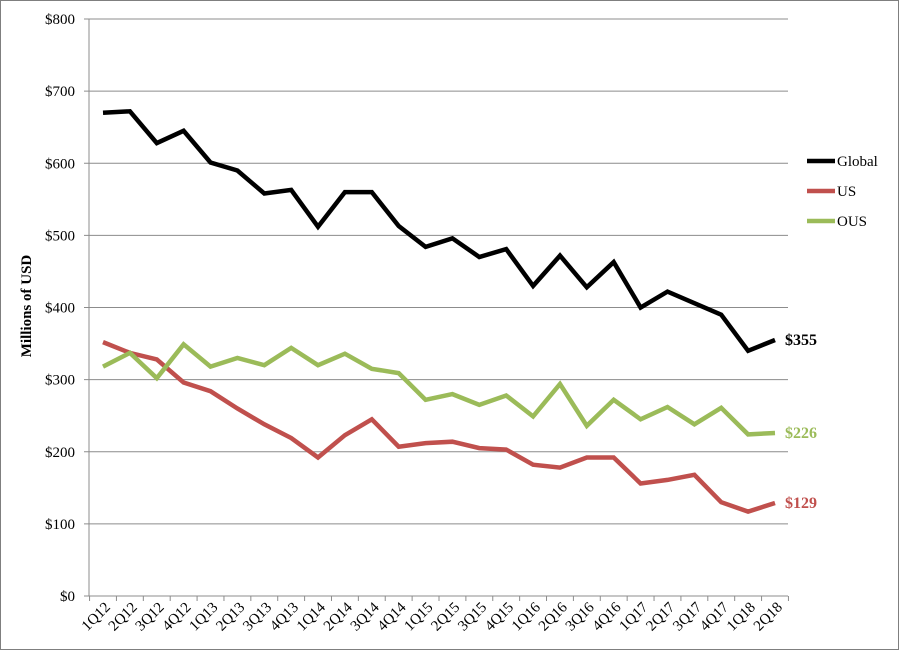 The height and width of the screenshot is (650, 899). Describe the element at coordinates (526, 616) in the screenshot. I see `x-tick-label: 1Q16` at that location.